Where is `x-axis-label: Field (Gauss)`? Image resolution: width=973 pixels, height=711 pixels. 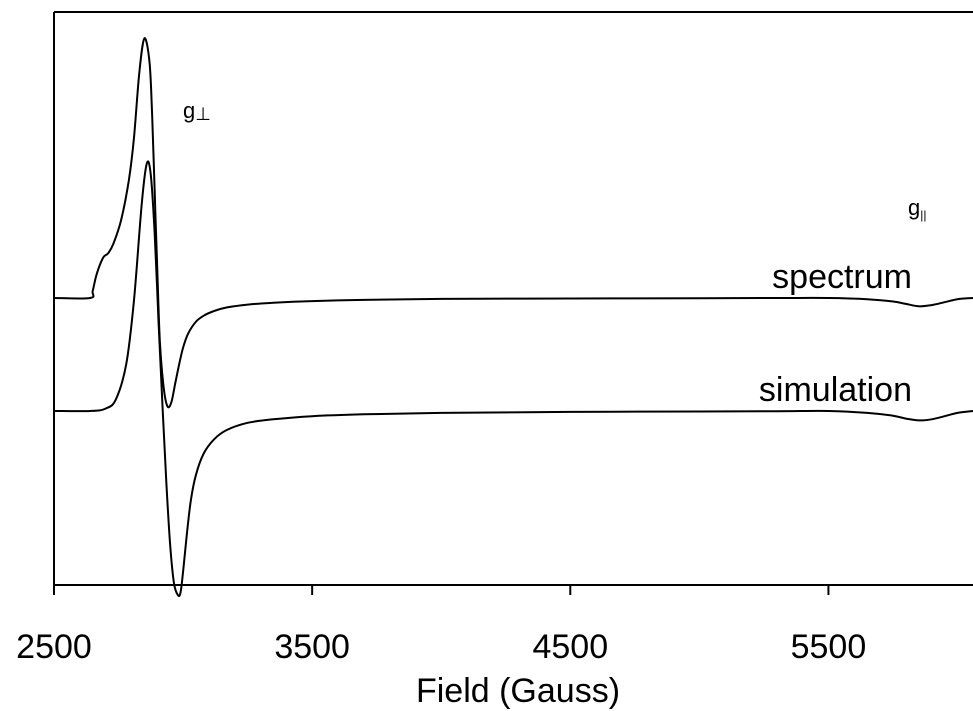 x-axis-label: Field (Gauss) is located at coordinates (518, 691).